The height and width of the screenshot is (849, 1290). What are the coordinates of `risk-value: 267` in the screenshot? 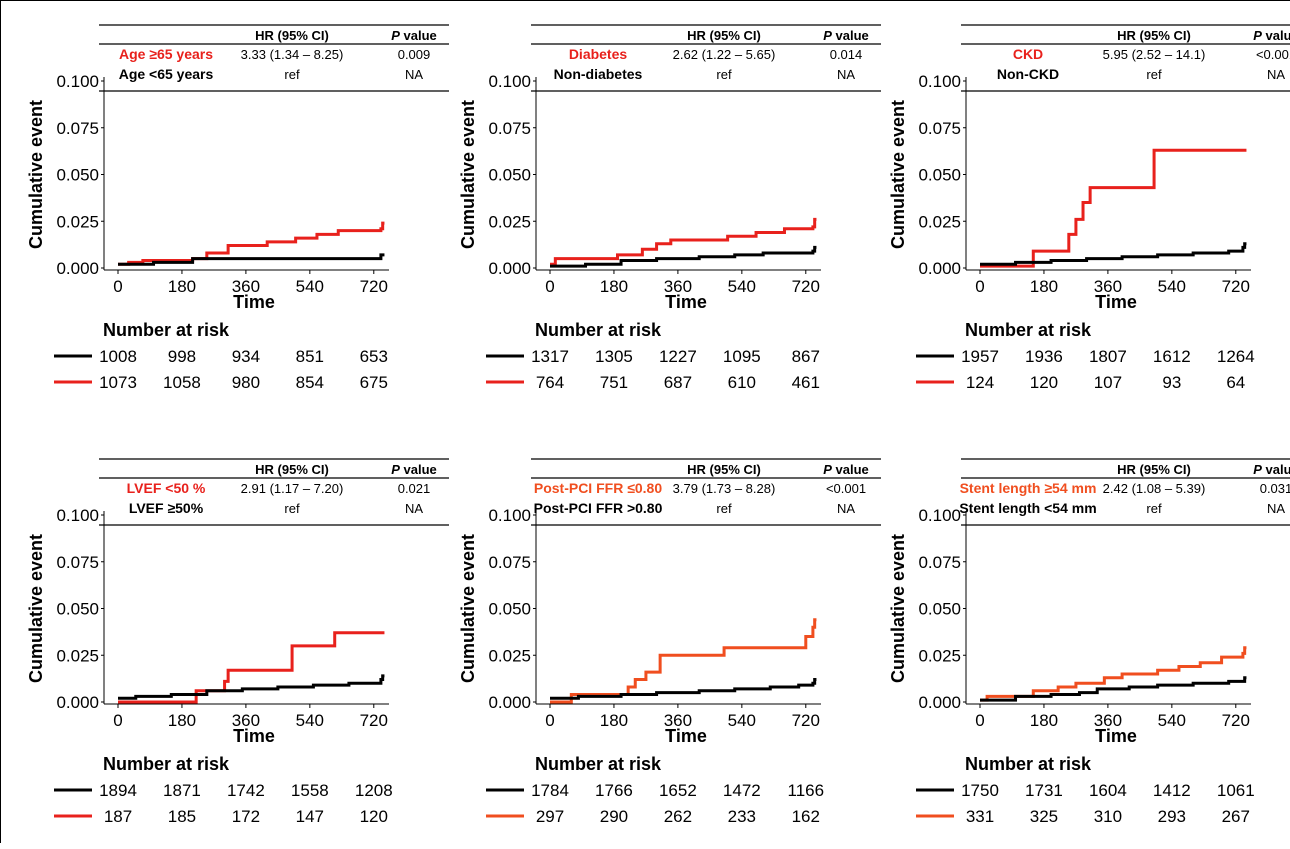 It's located at (1236, 816).